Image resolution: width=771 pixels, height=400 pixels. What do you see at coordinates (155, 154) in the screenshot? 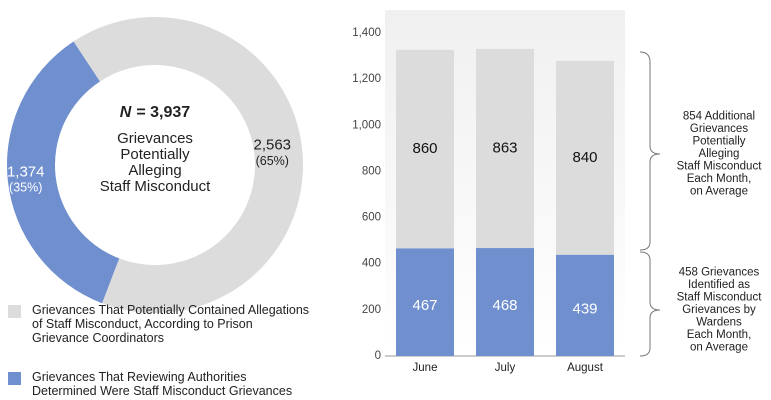
I see `center-label: Potentially` at bounding box center [155, 154].